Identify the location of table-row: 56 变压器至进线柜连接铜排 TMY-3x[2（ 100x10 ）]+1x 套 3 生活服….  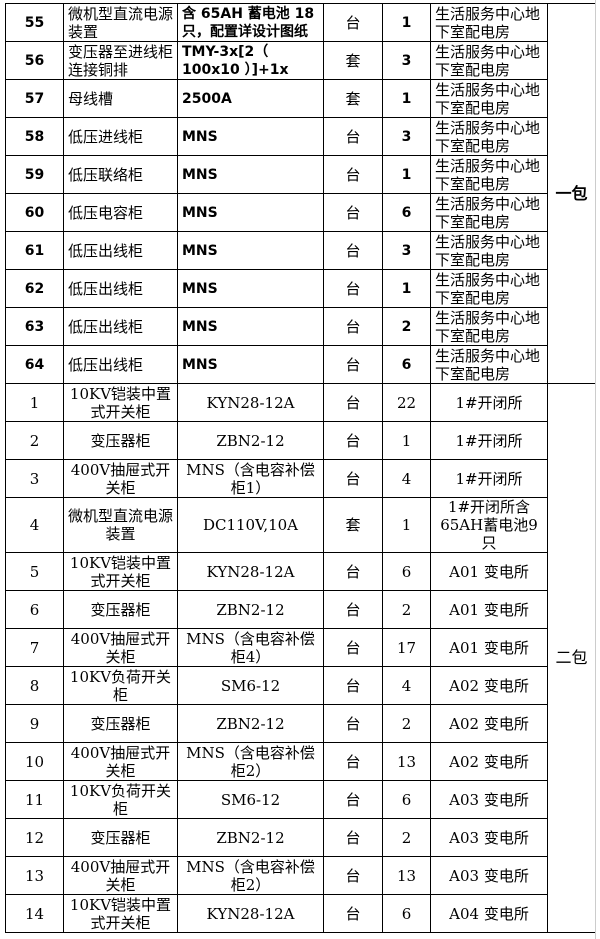
(300, 60).